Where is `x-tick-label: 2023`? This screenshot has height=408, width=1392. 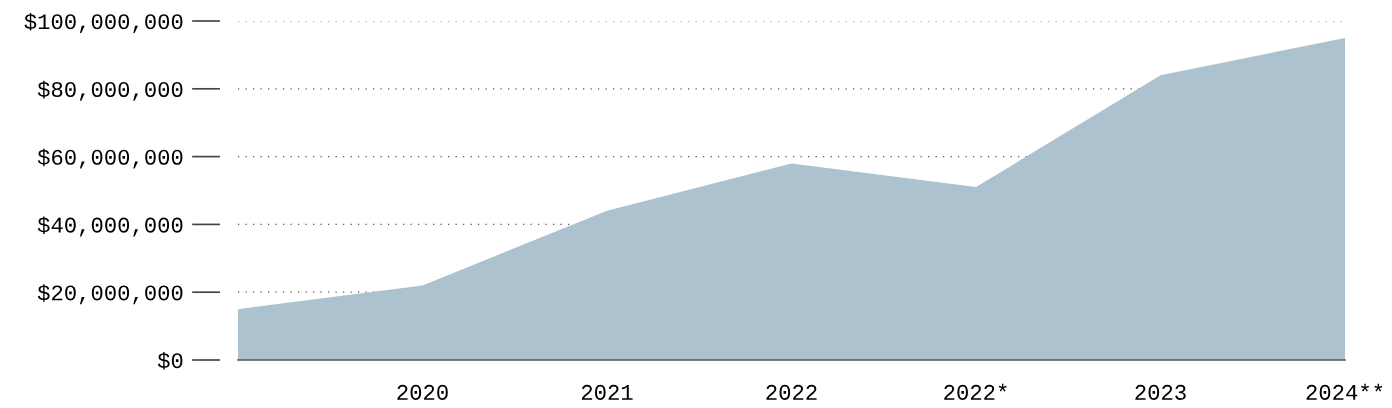
x-tick-label: 2023 is located at coordinates (1160, 392).